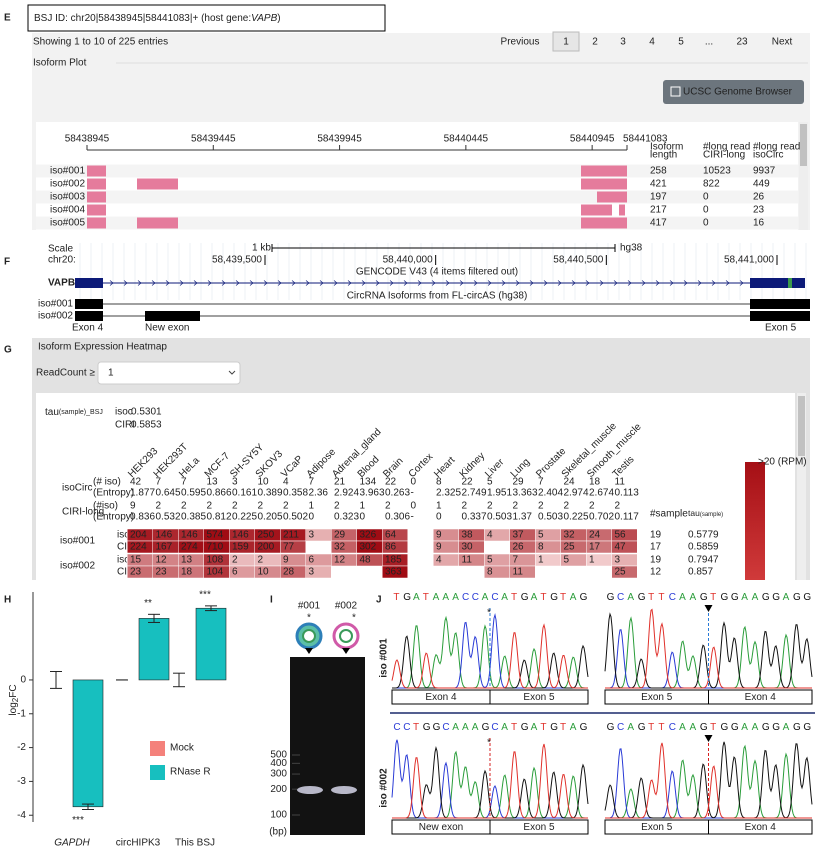 The image size is (819, 853). Describe the element at coordinates (278, 755) in the screenshot. I see `ladder-label: 500` at that location.